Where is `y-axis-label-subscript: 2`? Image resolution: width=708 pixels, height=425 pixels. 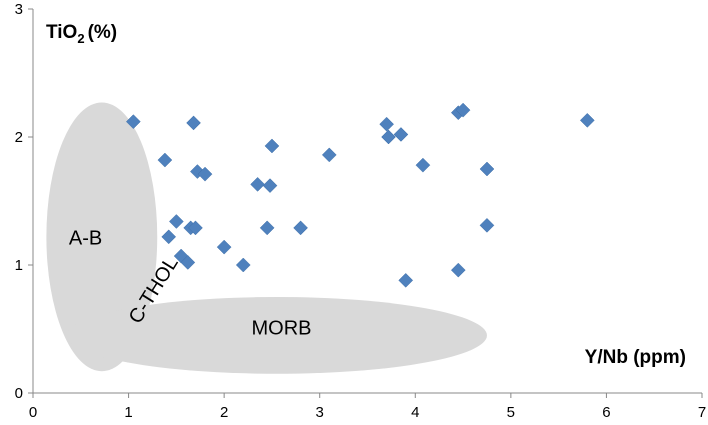
y-axis-label-subscript: 2 is located at coordinates (80, 38).